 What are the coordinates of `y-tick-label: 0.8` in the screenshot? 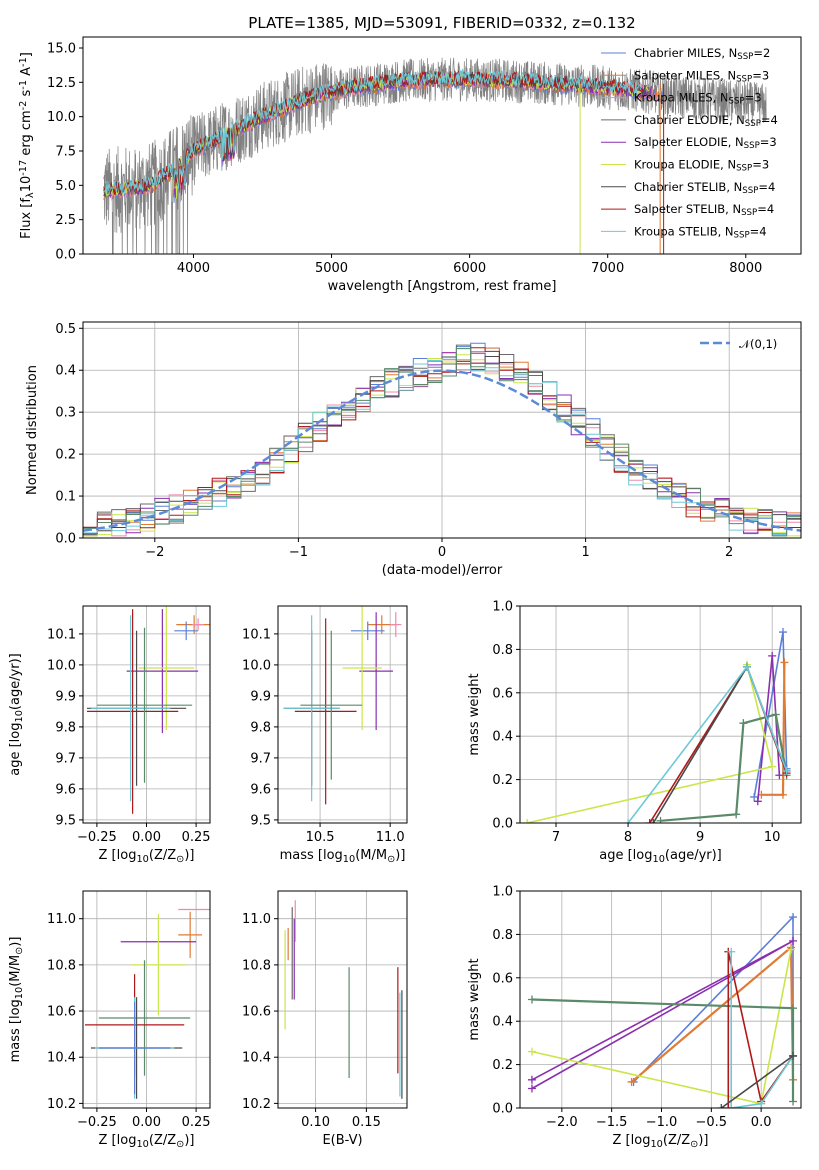 It's located at (502, 935).